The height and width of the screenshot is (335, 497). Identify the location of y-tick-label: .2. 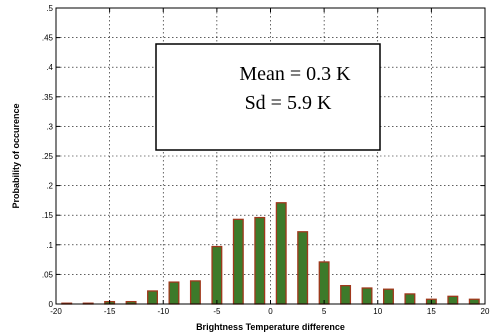
(49, 186).